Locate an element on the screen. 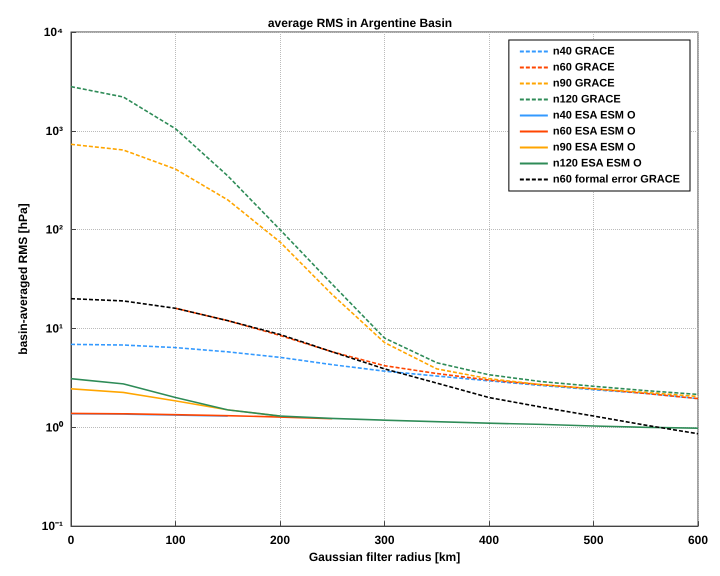 This screenshot has width=720, height=576. x-tick-label: 100 is located at coordinates (175, 540).